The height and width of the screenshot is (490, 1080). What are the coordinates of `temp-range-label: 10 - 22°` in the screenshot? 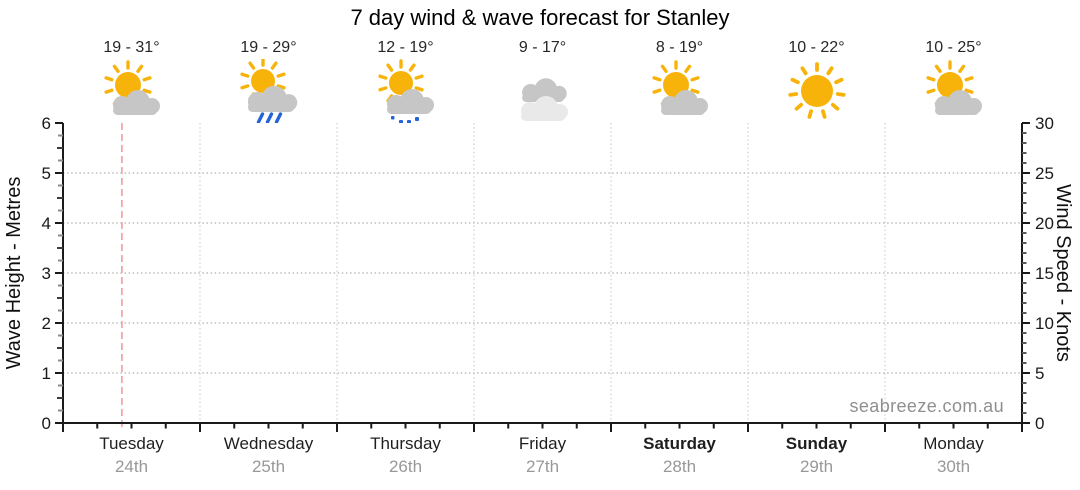 It's located at (816, 47).